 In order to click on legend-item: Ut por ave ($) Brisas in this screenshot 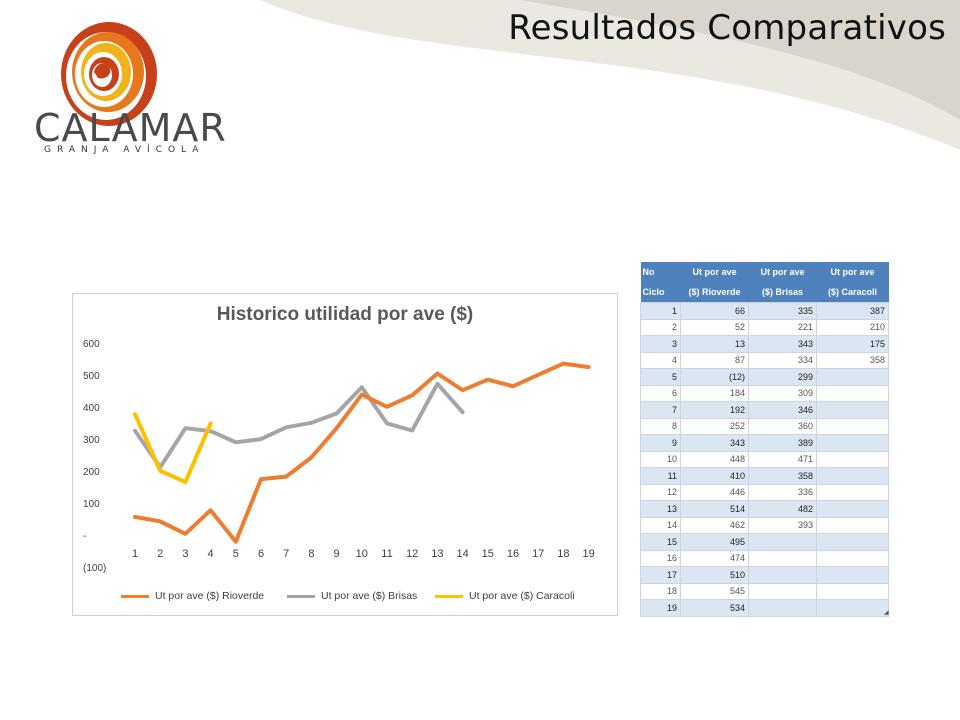, I will do `click(352, 596)`.